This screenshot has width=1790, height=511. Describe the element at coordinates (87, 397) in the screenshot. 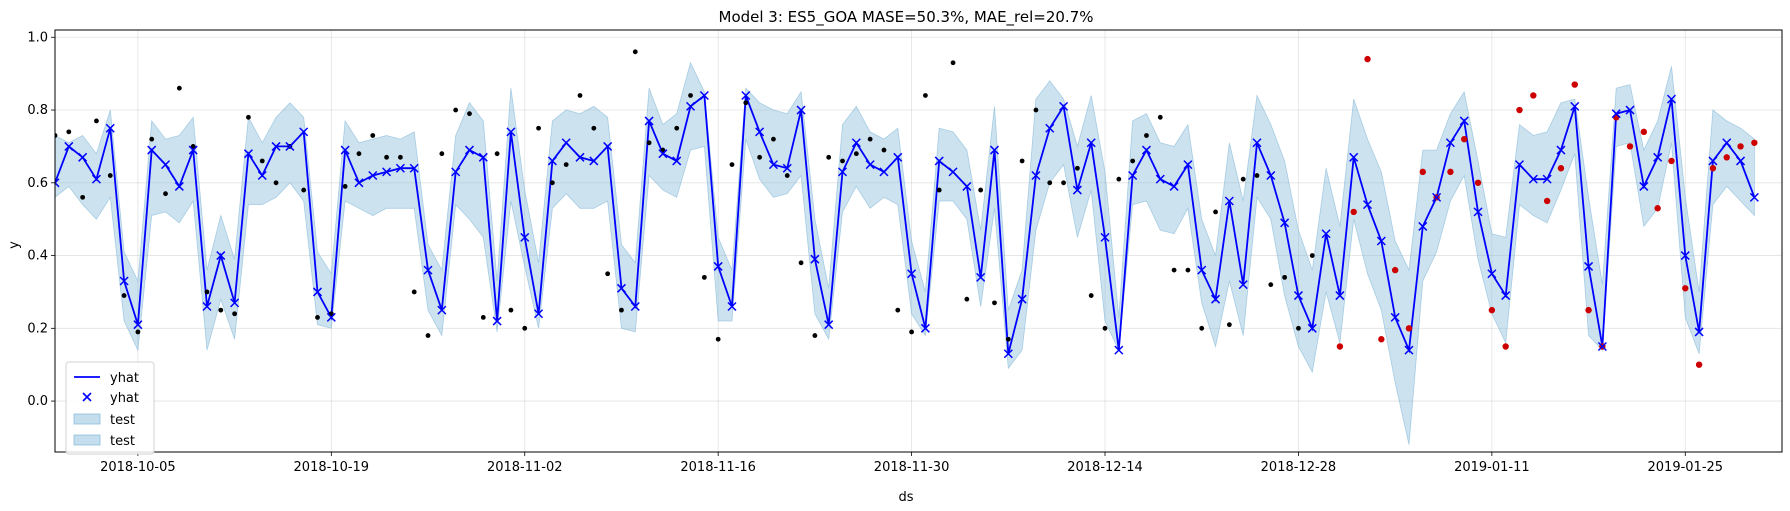

I see `legend-x-swatch` at that location.